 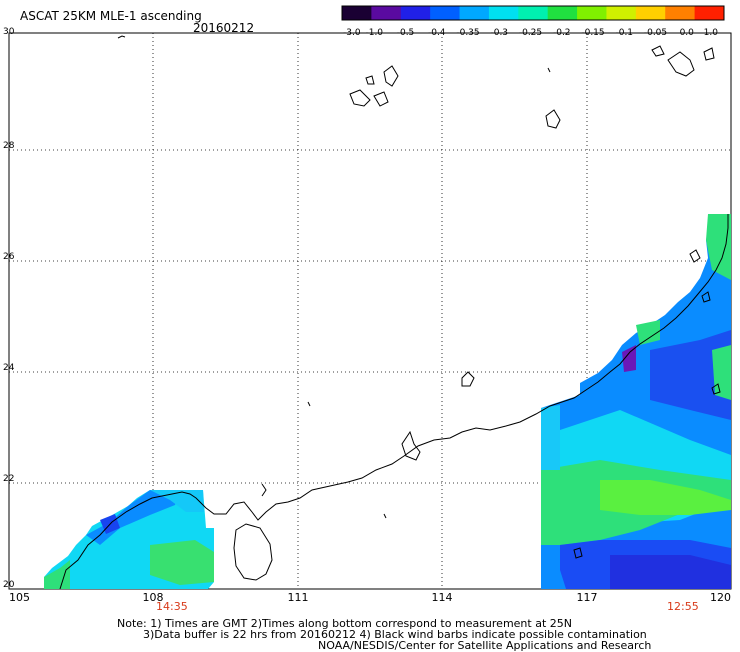 What do you see at coordinates (19, 597) in the screenshot?
I see `lon-label: 105` at bounding box center [19, 597].